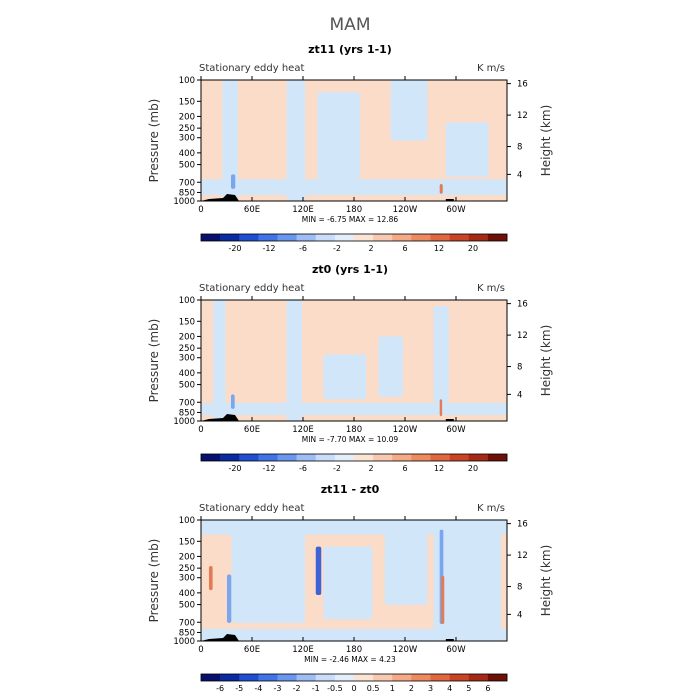  Describe the element at coordinates (350, 269) in the screenshot. I see `panel-title: zt0 (yrs 1-1)` at that location.